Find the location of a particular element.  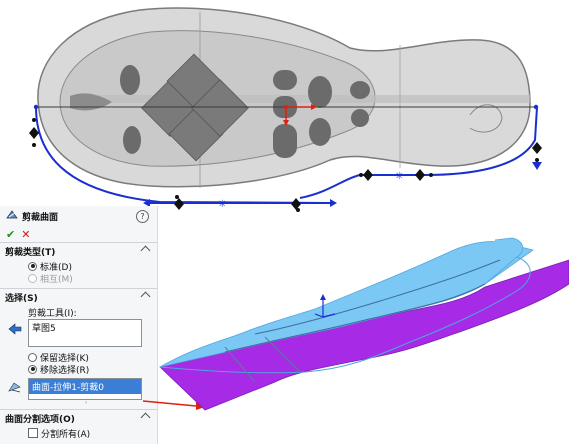

help-icon: ? is located at coordinates (142, 216).